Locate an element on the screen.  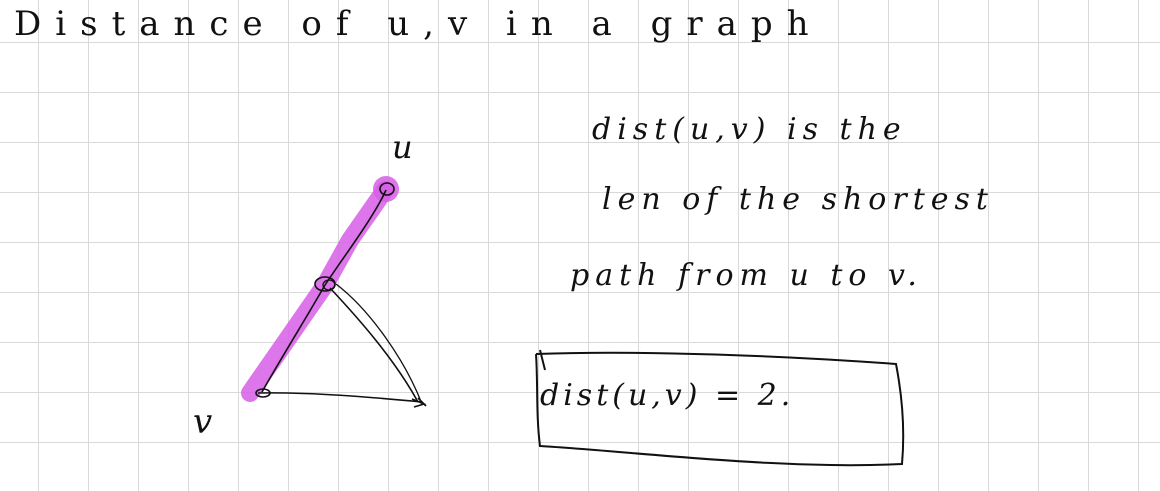
note-title: Distance of u,v in a graph is located at coordinates (418, 24).